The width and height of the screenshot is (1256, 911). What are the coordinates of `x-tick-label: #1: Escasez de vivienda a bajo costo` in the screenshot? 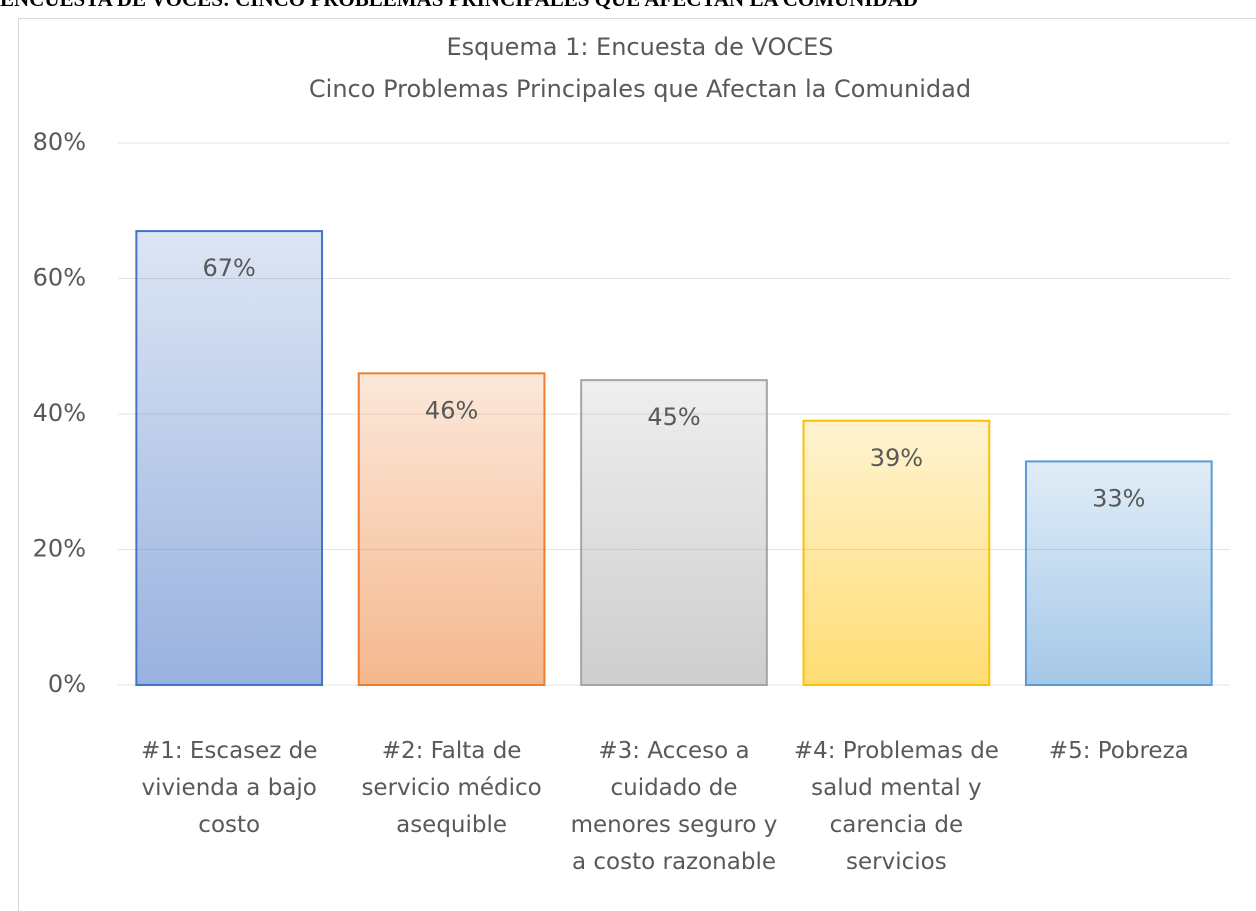 It's located at (229, 788).